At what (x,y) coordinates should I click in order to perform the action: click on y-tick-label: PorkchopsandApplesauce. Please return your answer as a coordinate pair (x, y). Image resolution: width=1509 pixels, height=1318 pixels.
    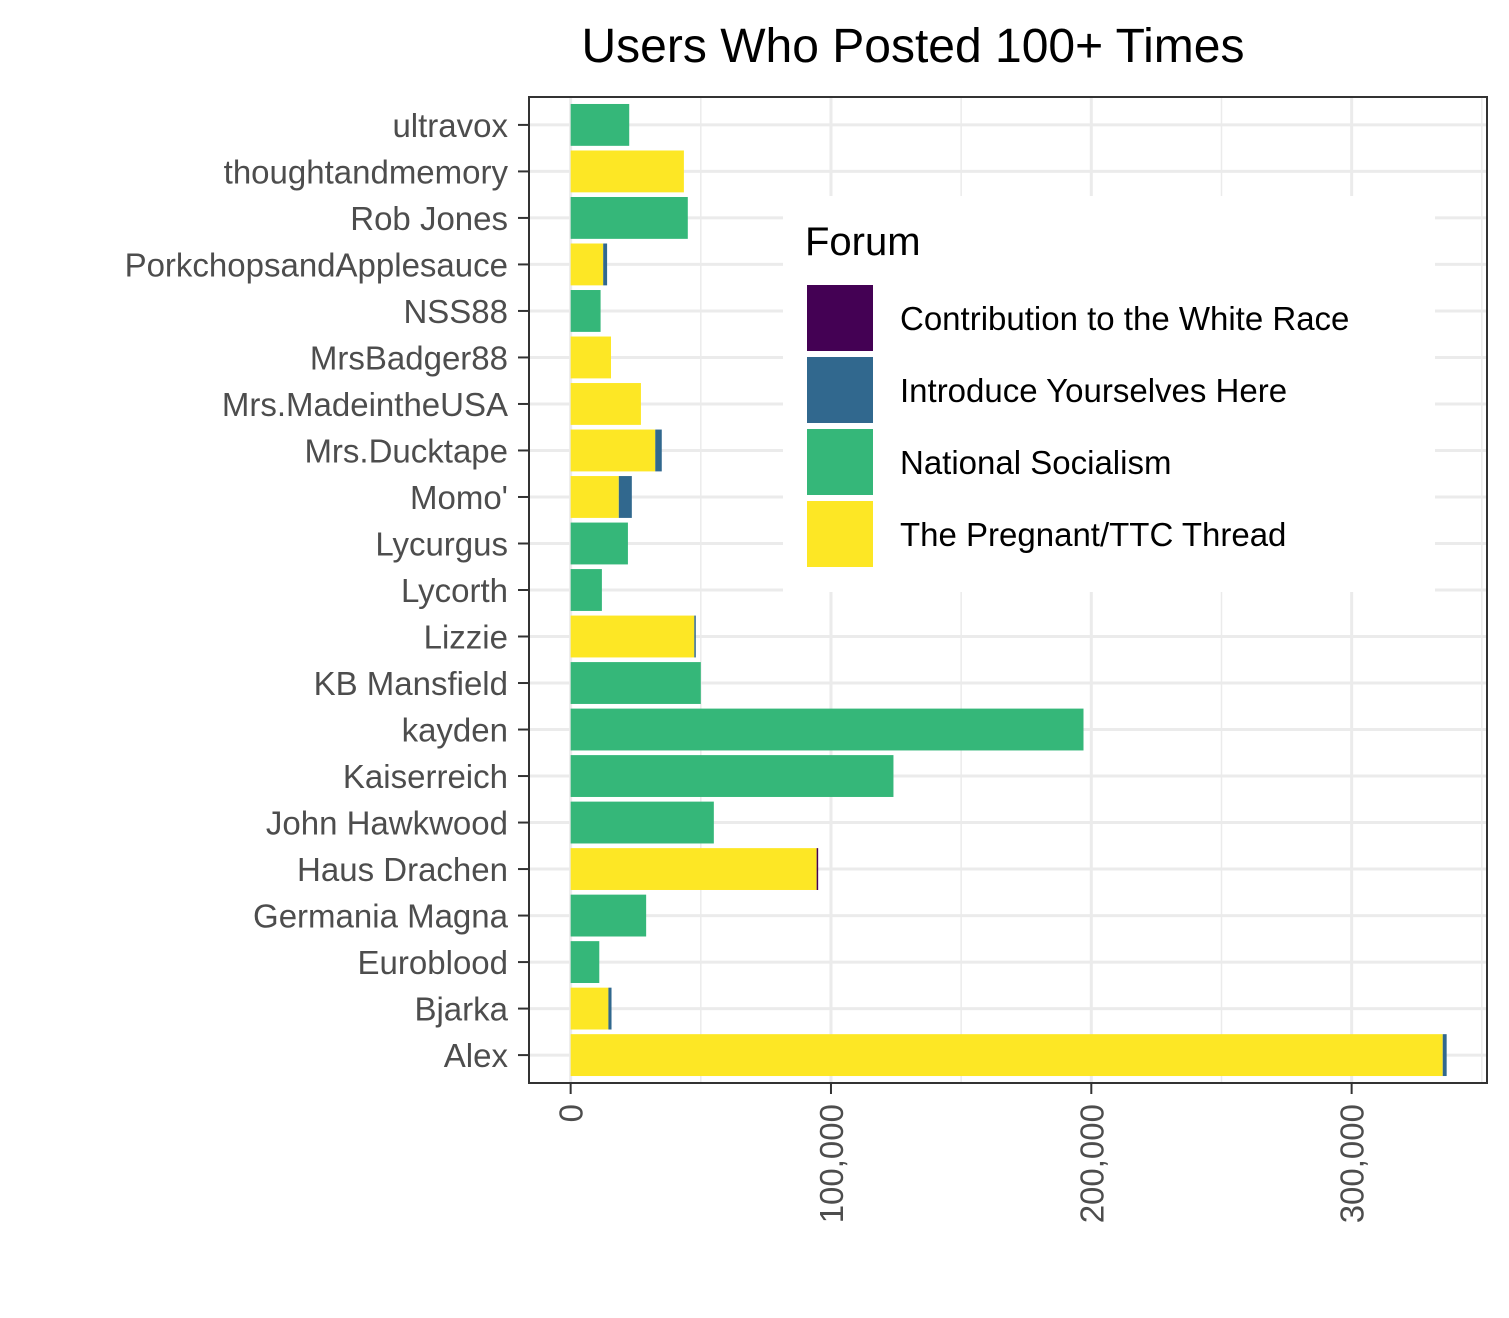
    Looking at the image, I should click on (316, 264).